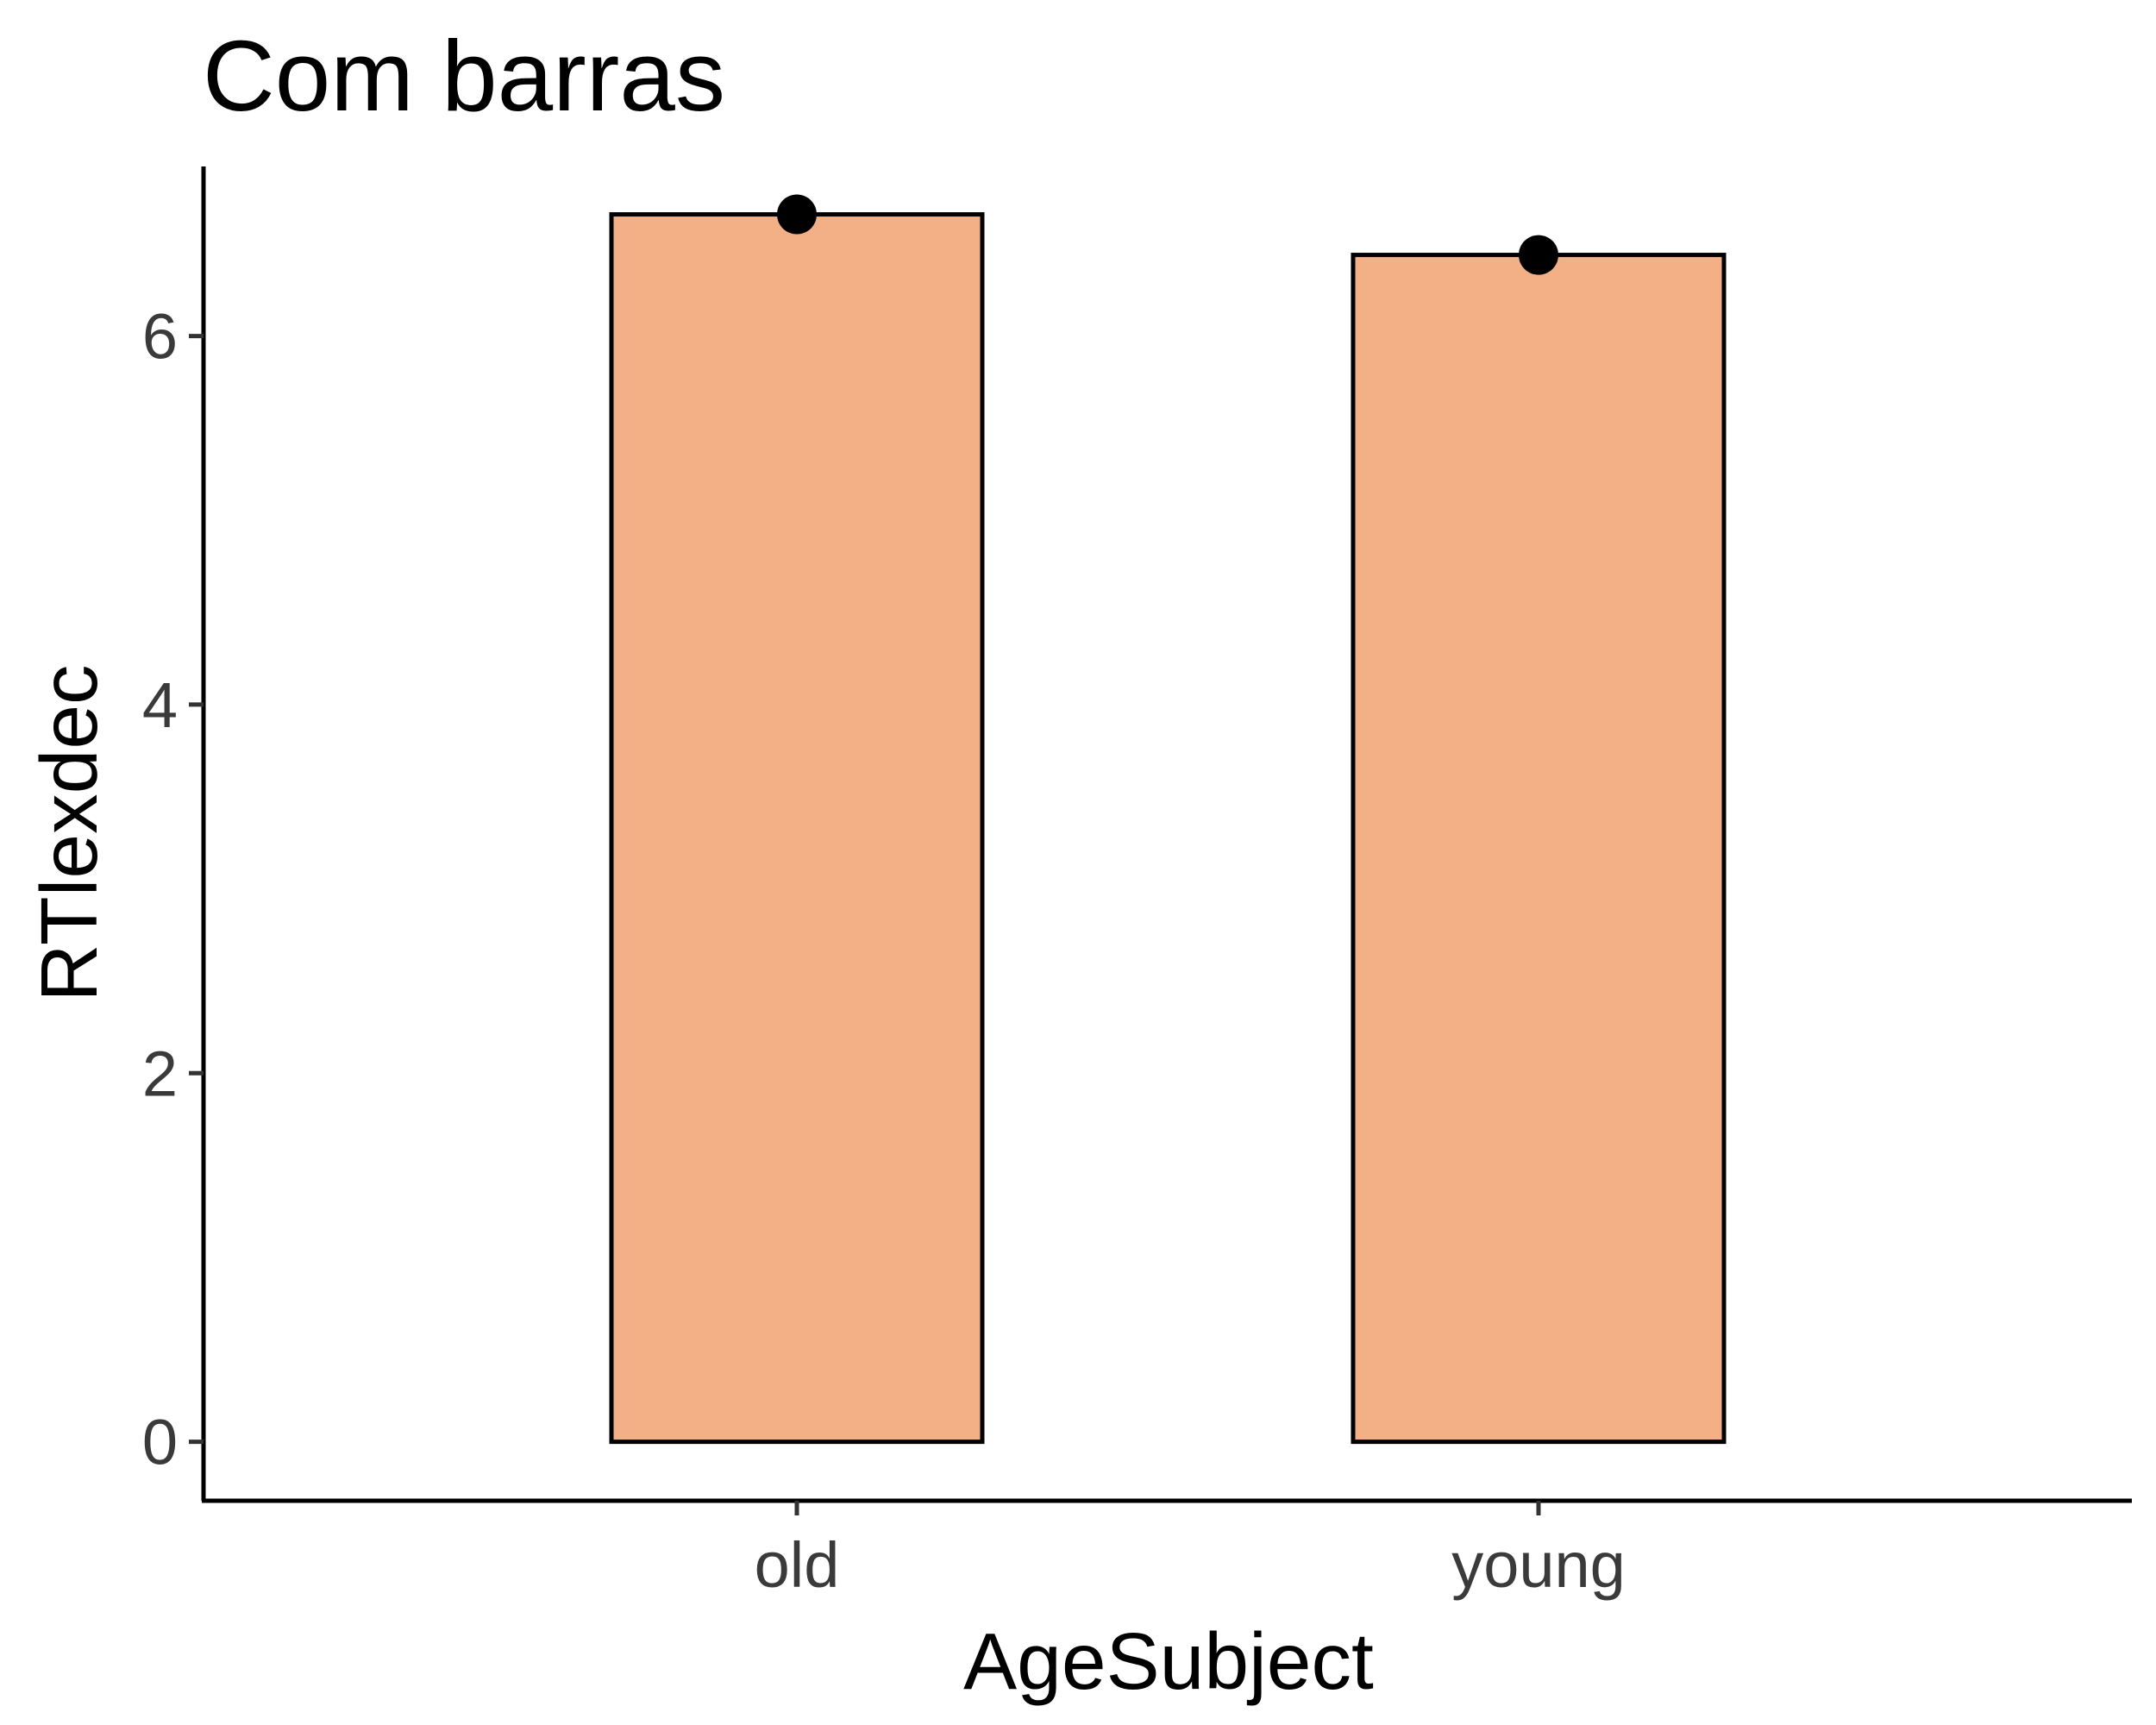 The width and height of the screenshot is (2156, 1725). Describe the element at coordinates (160, 337) in the screenshot. I see `y-tick-label: 6` at that location.